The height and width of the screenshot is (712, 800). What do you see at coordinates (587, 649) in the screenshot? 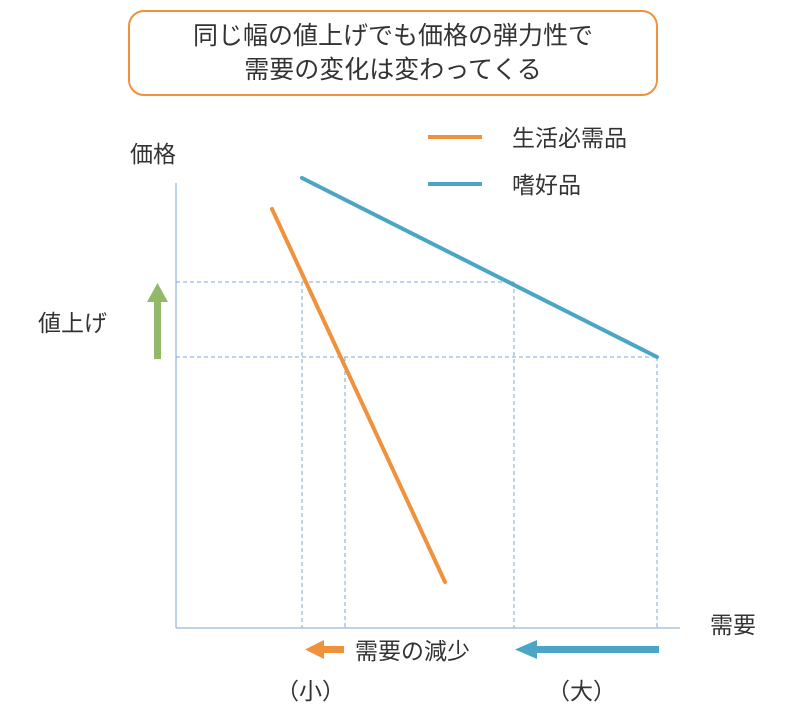
I see `demand-decrease-arrow-blue-icon` at bounding box center [587, 649].